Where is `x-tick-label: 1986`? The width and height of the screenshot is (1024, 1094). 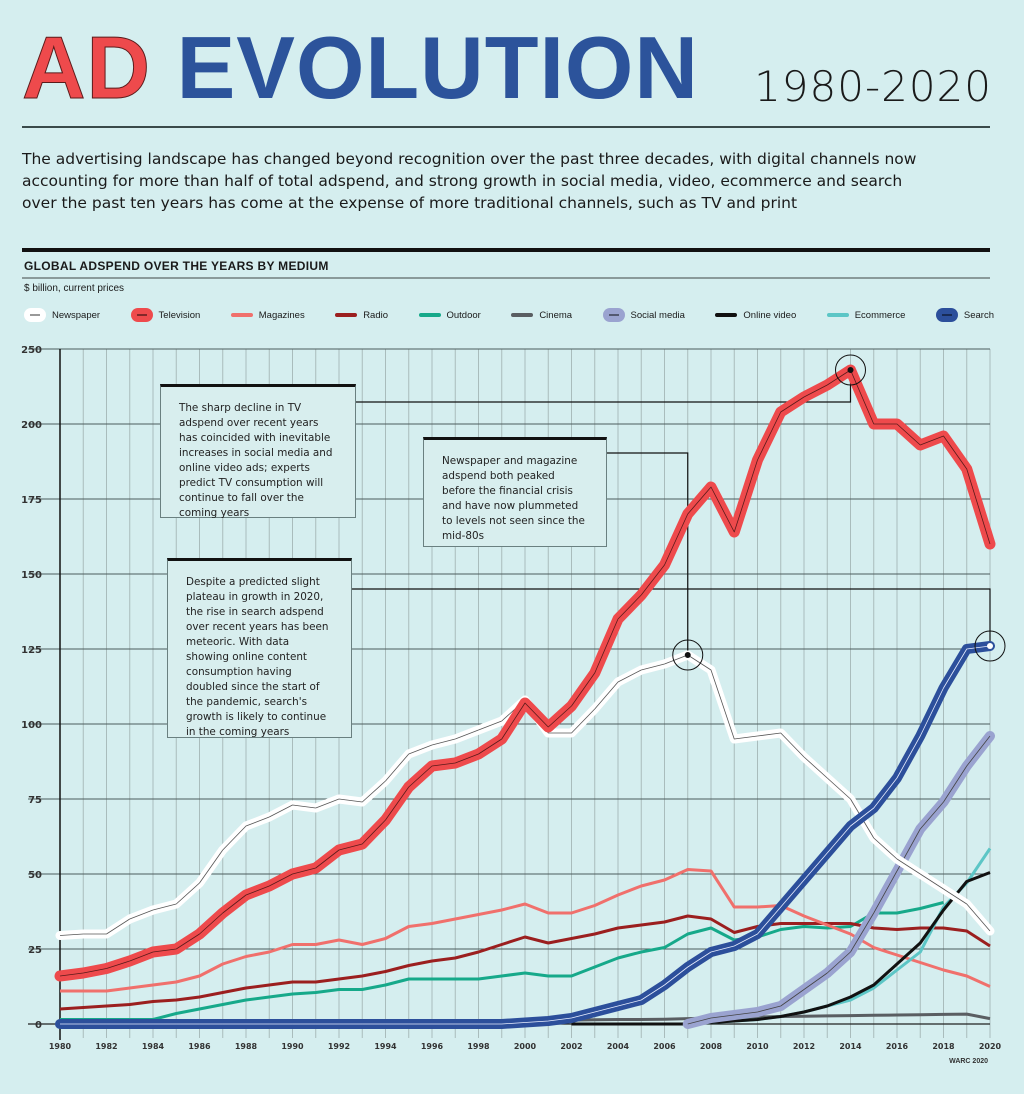
x-tick-label: 1986 is located at coordinates (199, 1046).